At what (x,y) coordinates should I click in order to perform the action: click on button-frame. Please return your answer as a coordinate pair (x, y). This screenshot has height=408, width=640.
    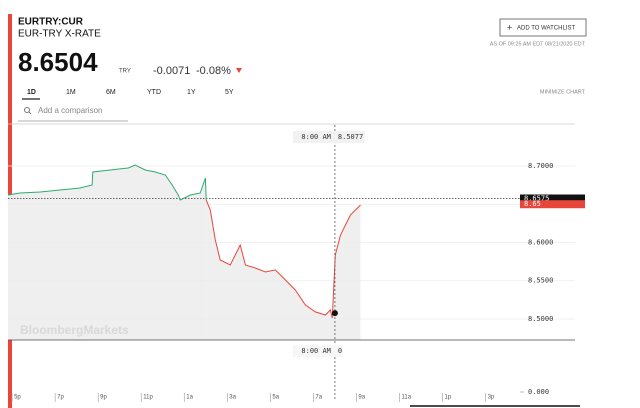
    Looking at the image, I should click on (543, 27).